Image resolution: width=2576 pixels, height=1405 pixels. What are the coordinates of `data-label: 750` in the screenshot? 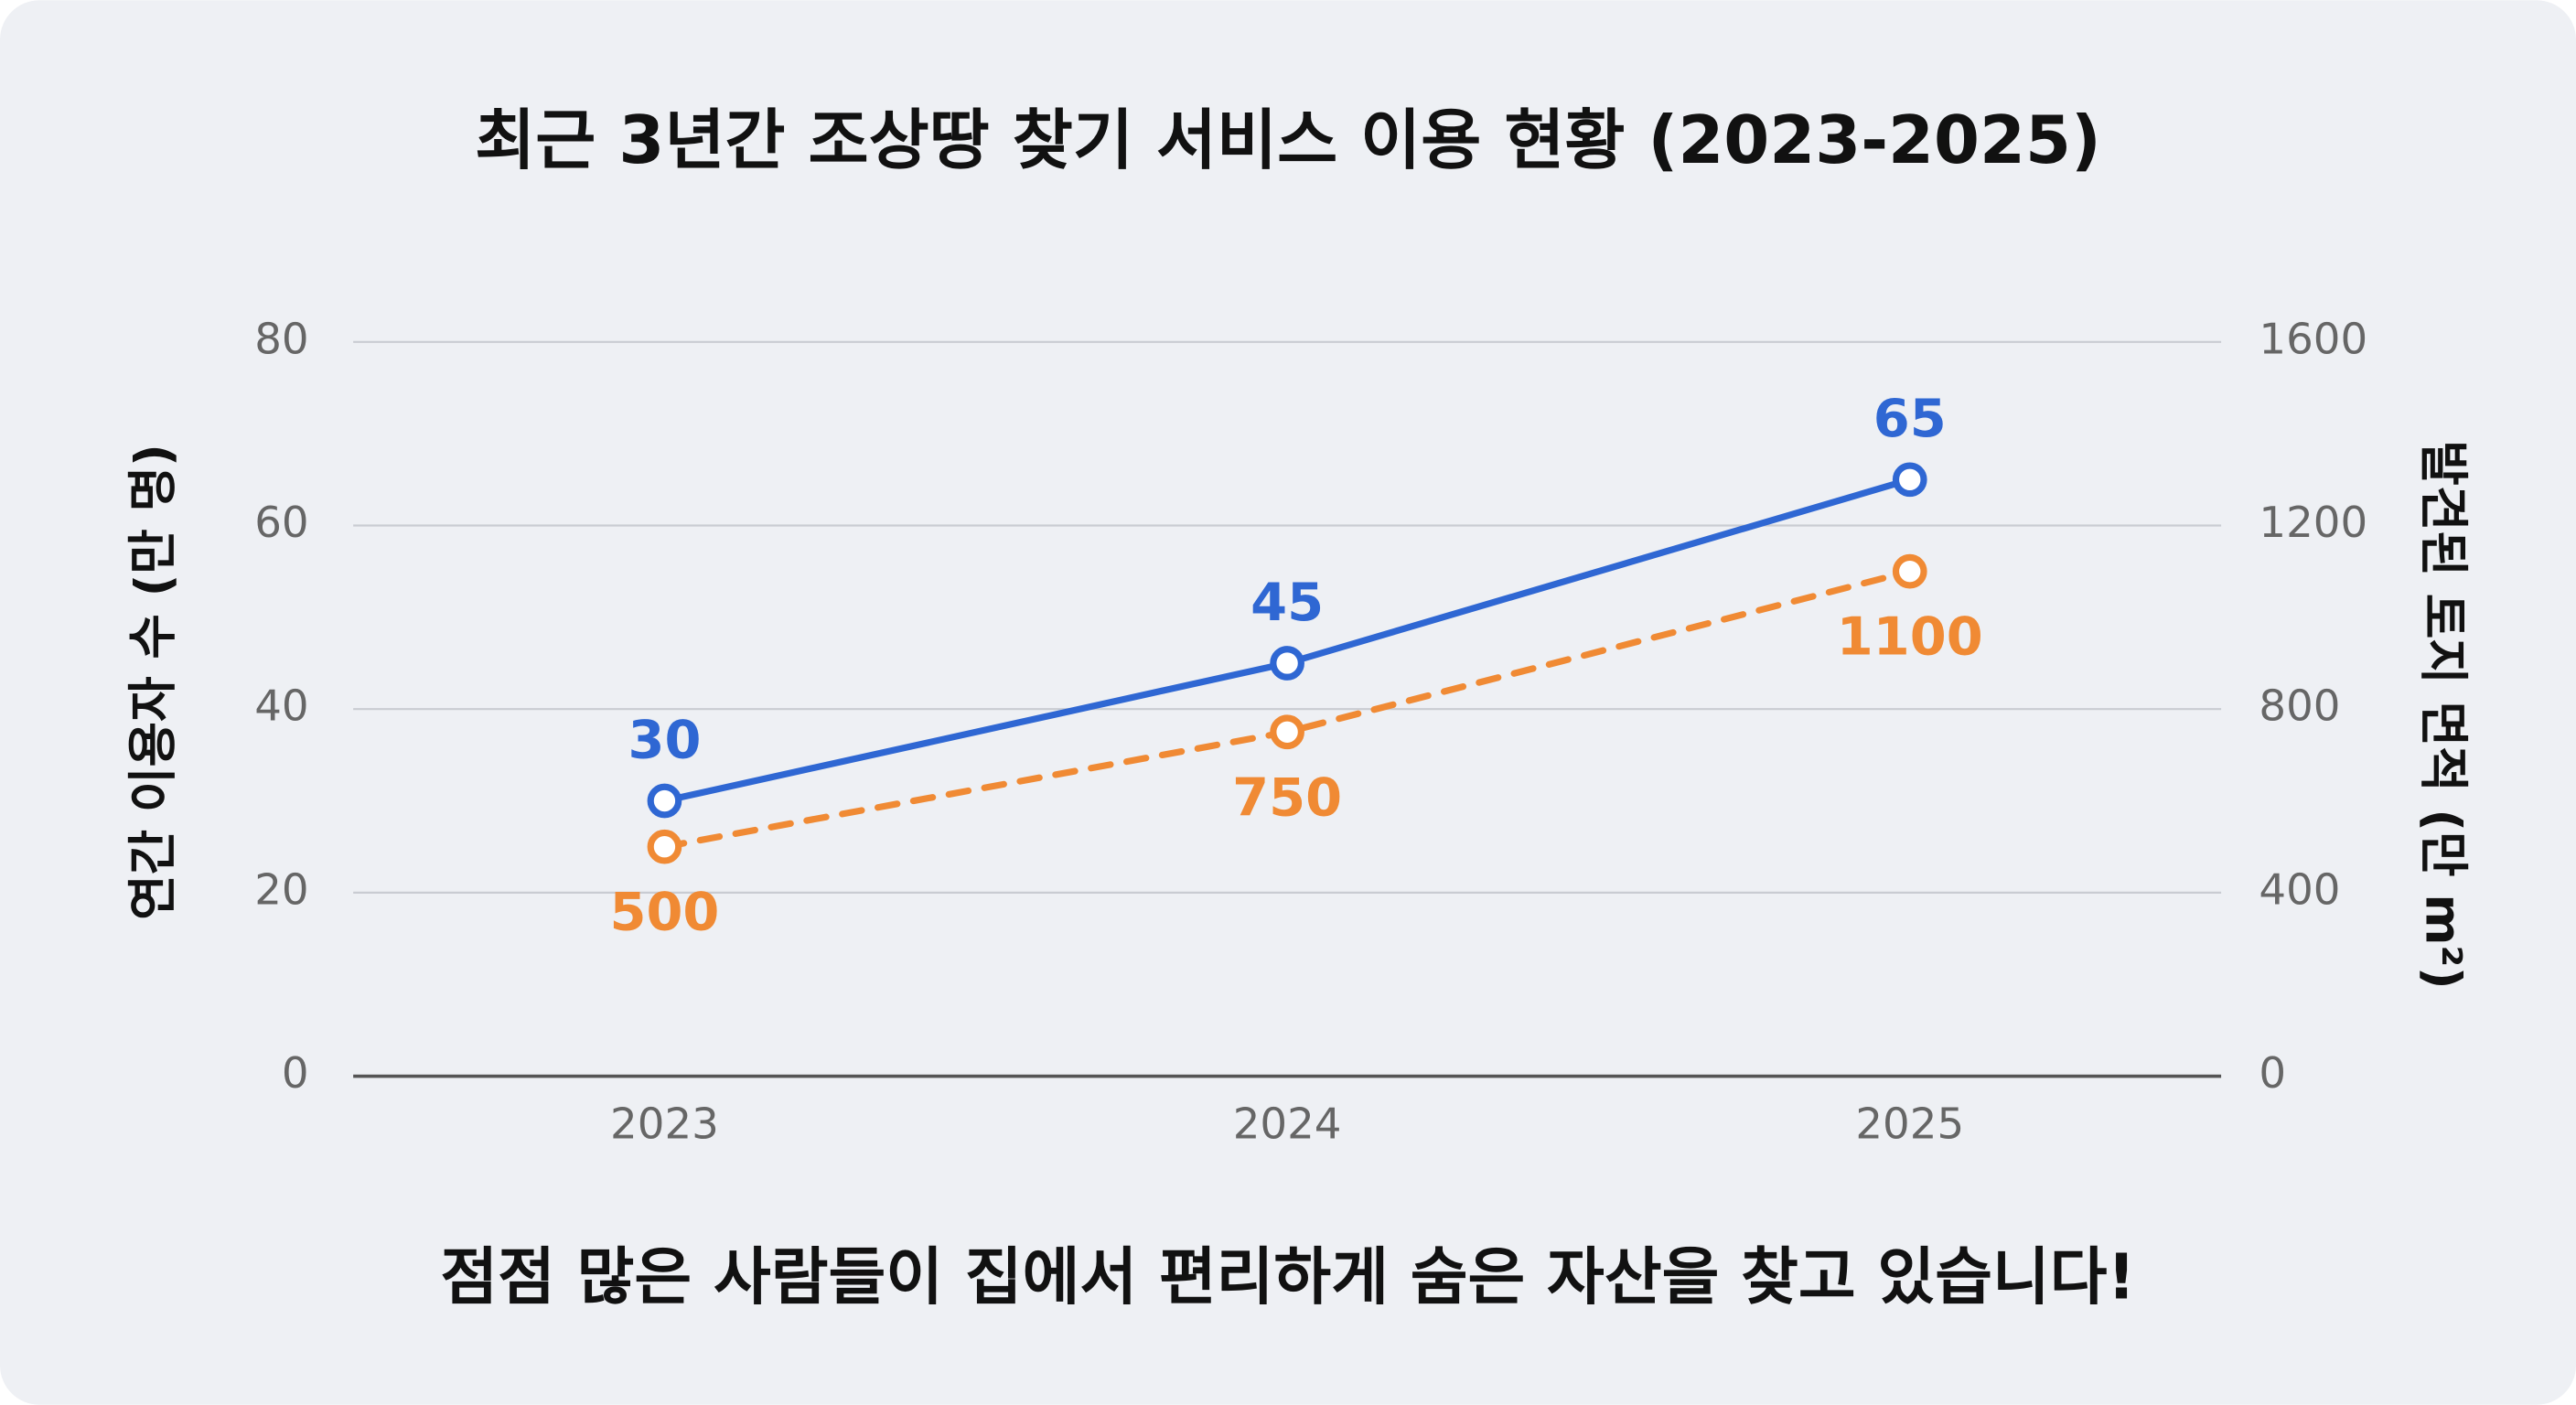 It's located at (1287, 797).